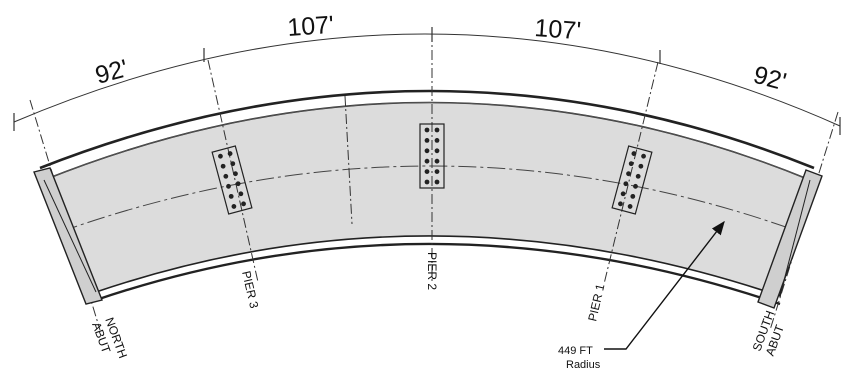 The width and height of the screenshot is (845, 373). I want to click on pier1-label: PIER 1, so click(596, 302).